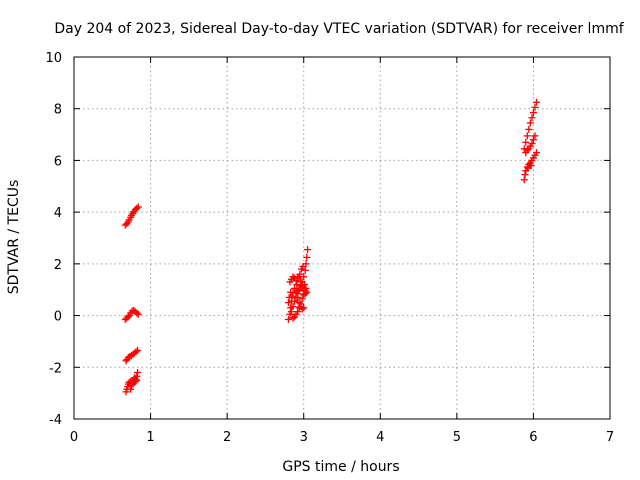 The height and width of the screenshot is (480, 640). What do you see at coordinates (58, 110) in the screenshot?
I see `y-tick-label: 8` at bounding box center [58, 110].